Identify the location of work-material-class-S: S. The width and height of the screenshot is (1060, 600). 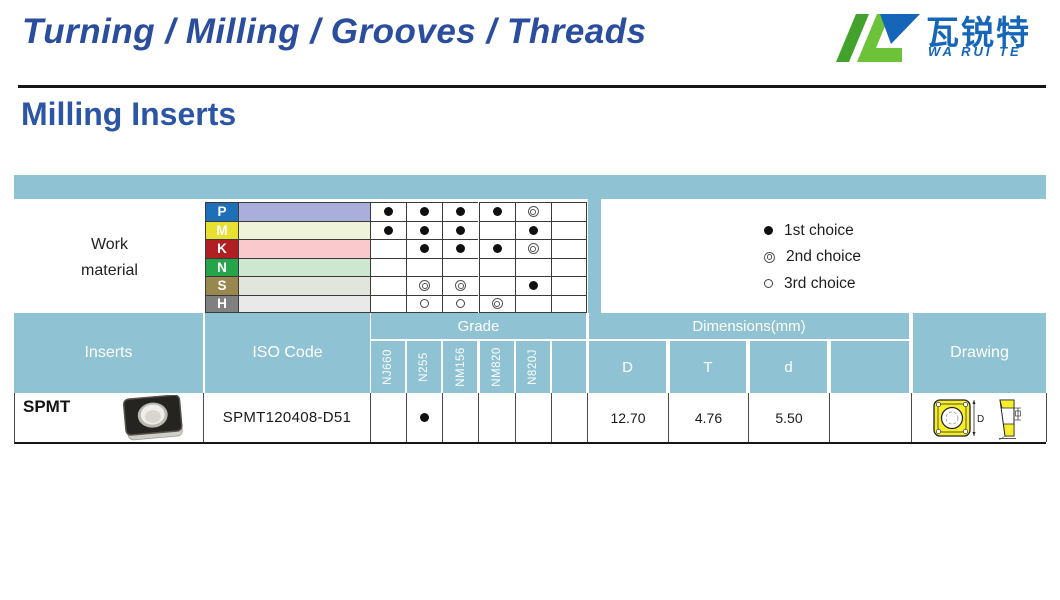
(221, 285).